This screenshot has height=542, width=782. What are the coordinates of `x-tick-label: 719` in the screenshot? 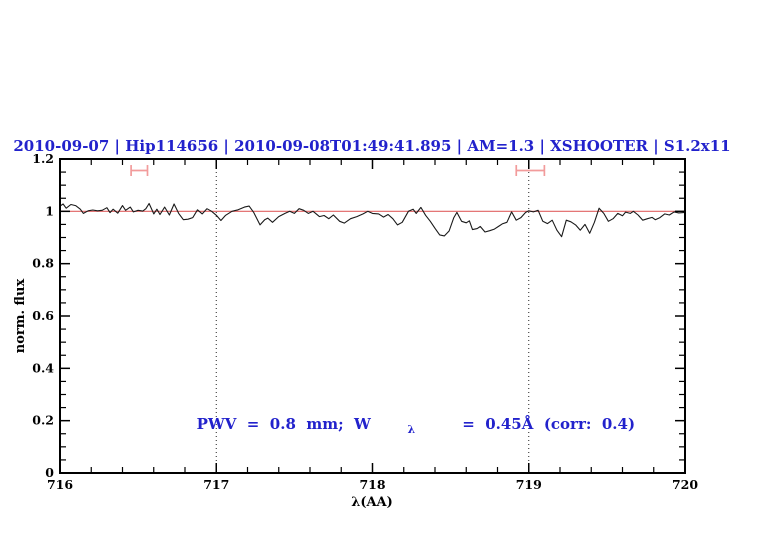 It's located at (529, 484).